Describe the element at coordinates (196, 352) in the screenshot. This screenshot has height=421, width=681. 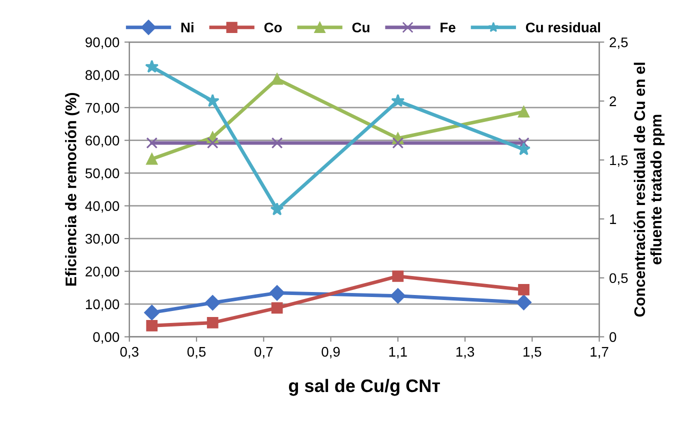
I see `x-tick-label: 0,5` at that location.